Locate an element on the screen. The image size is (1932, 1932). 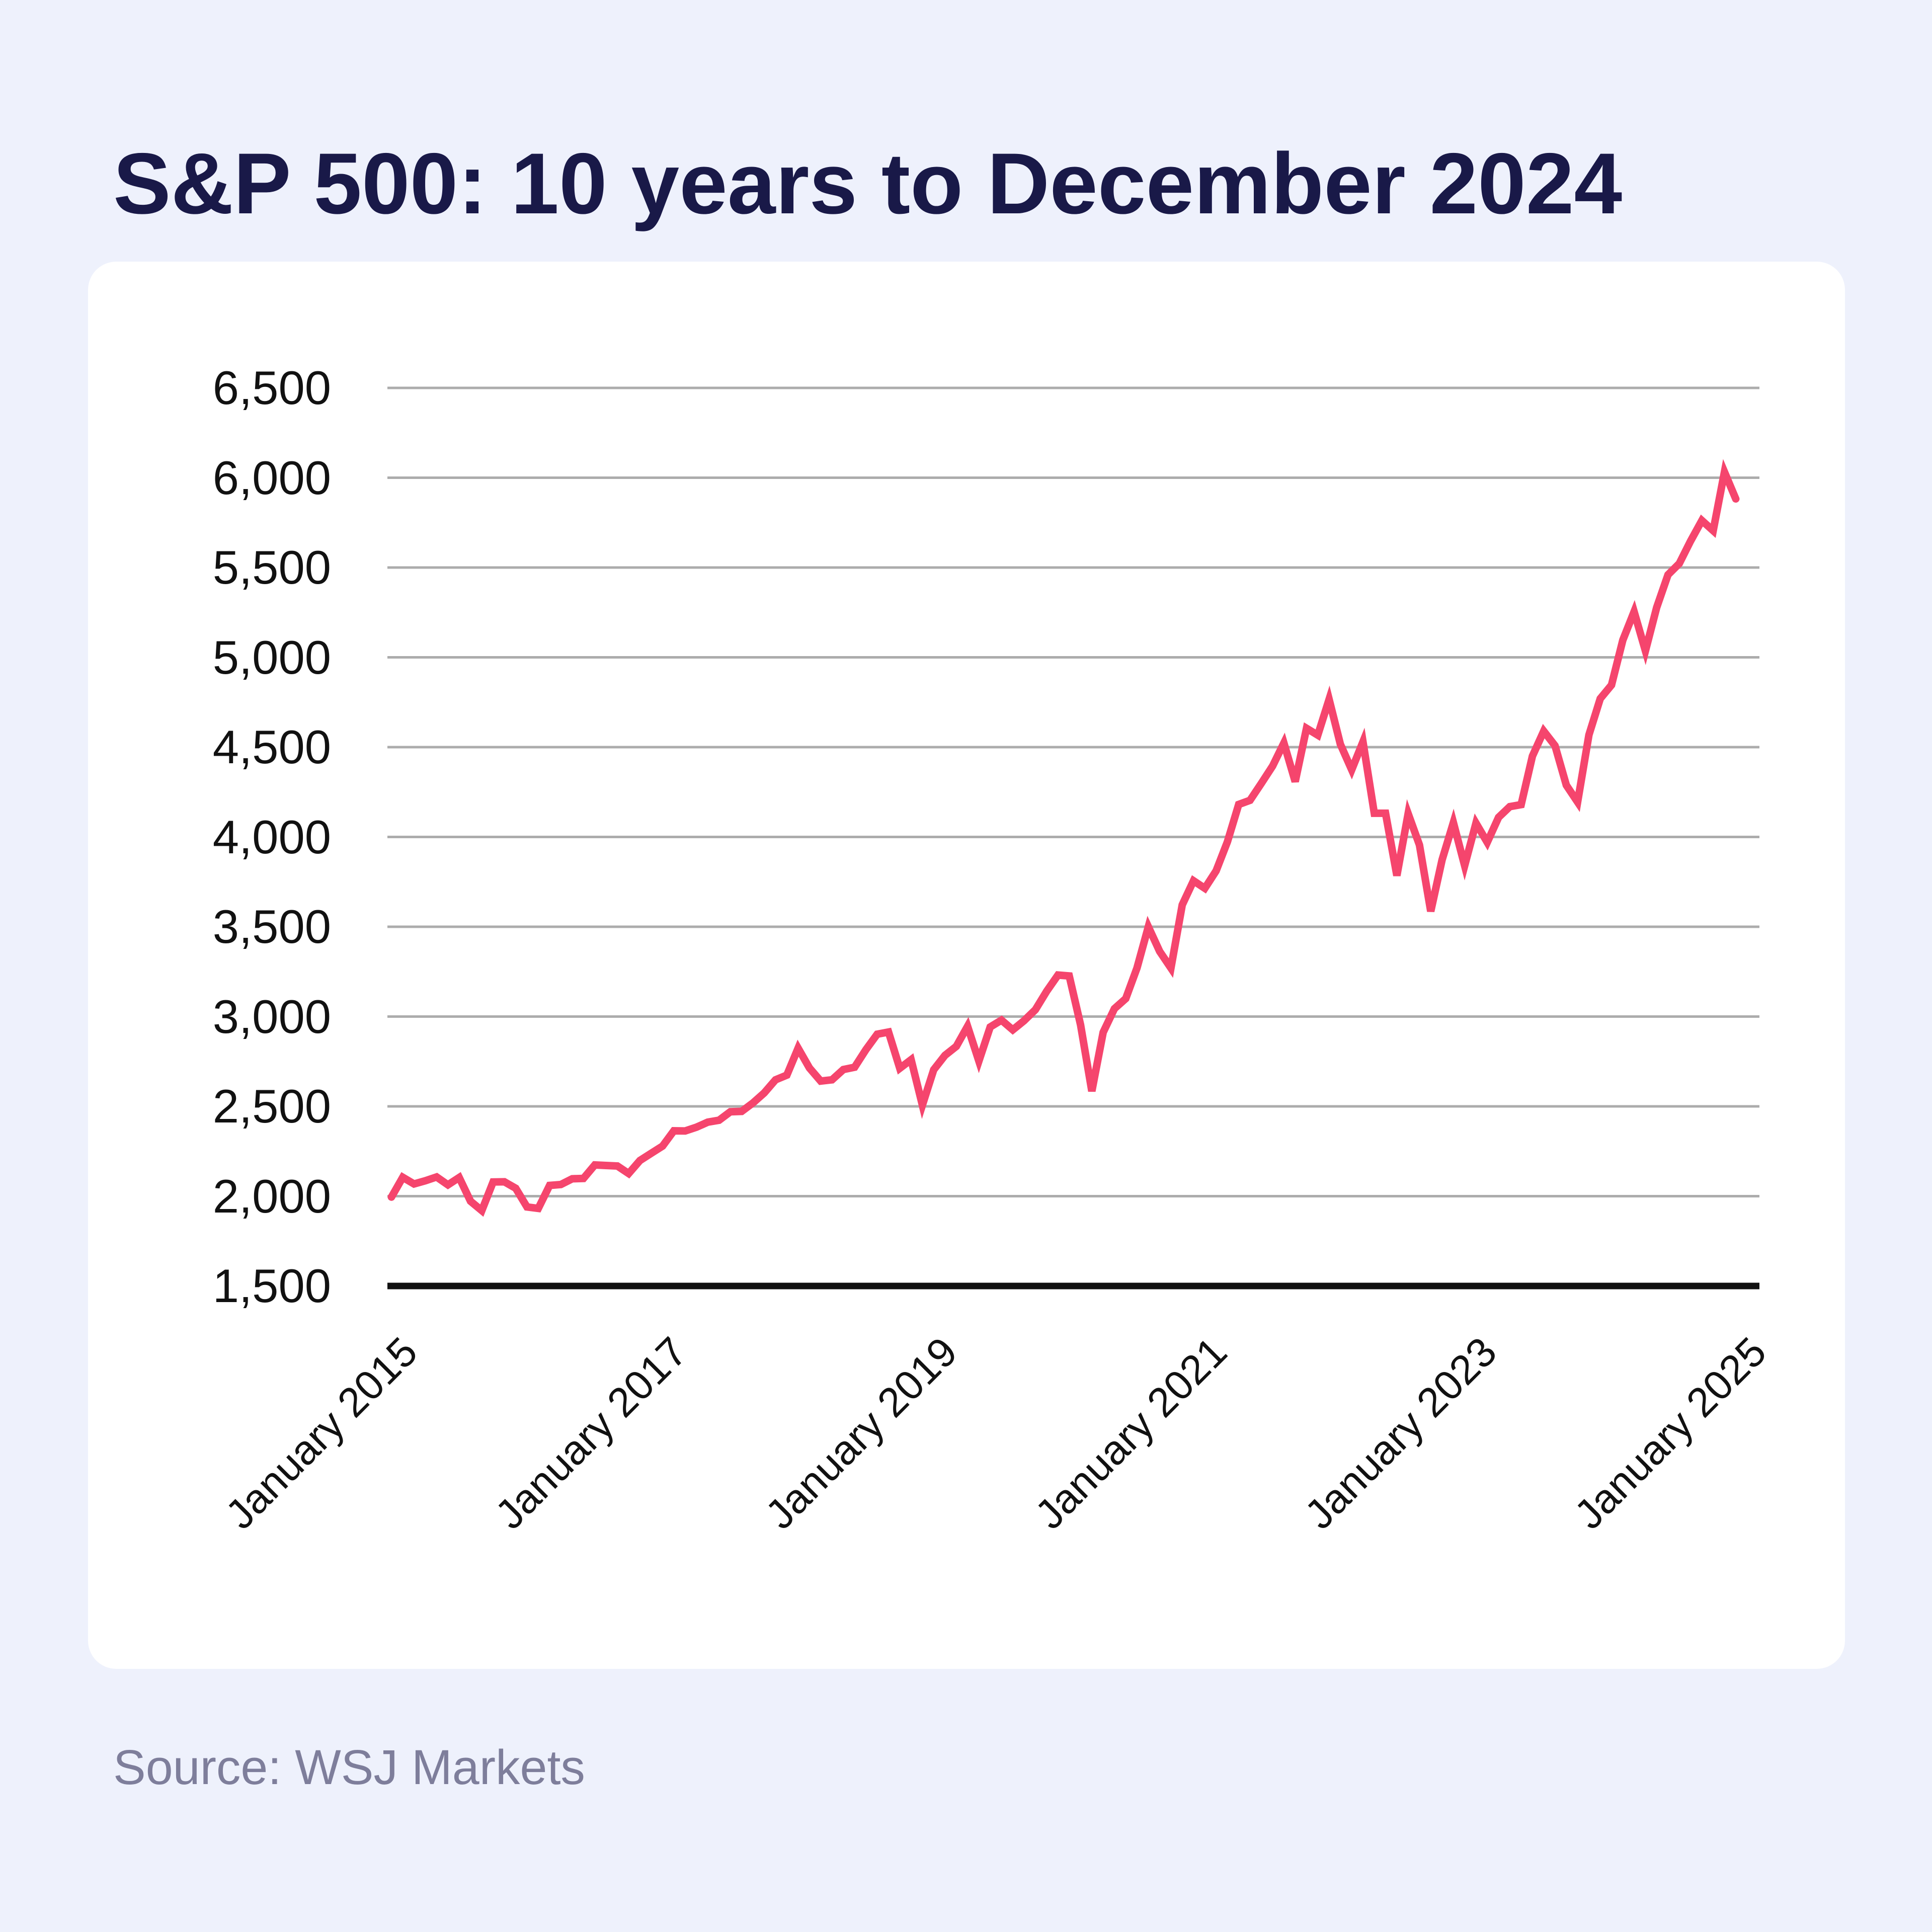
y-axis-tick-label: 4,000 is located at coordinates (271, 837).